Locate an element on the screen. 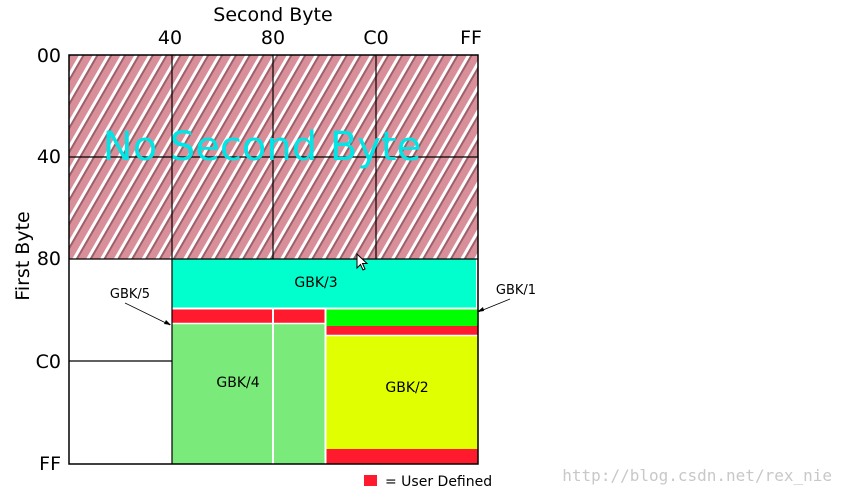 The height and width of the screenshot is (495, 844). gbk4-region is located at coordinates (248, 394).